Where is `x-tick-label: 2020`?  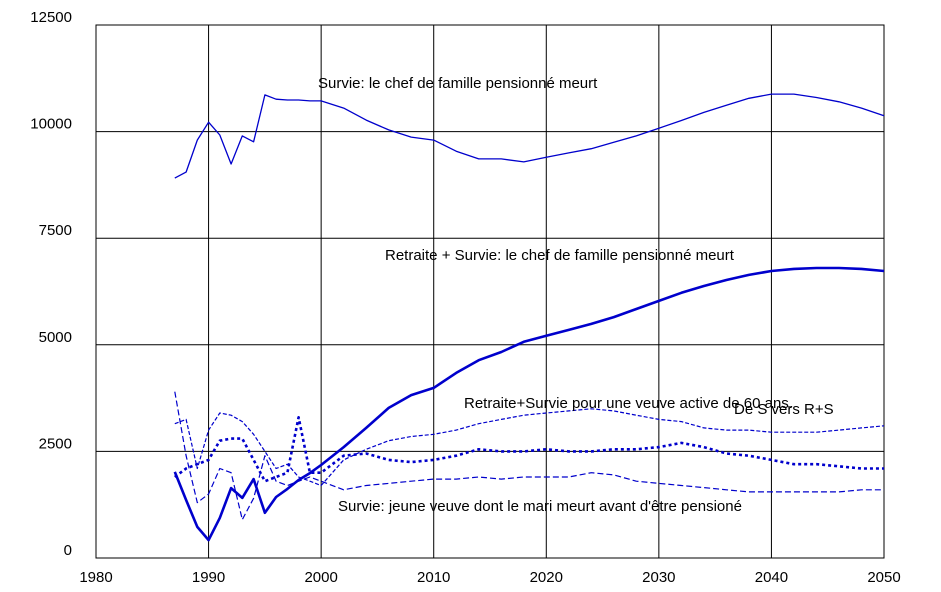 x-tick-label: 2020 is located at coordinates (546, 577).